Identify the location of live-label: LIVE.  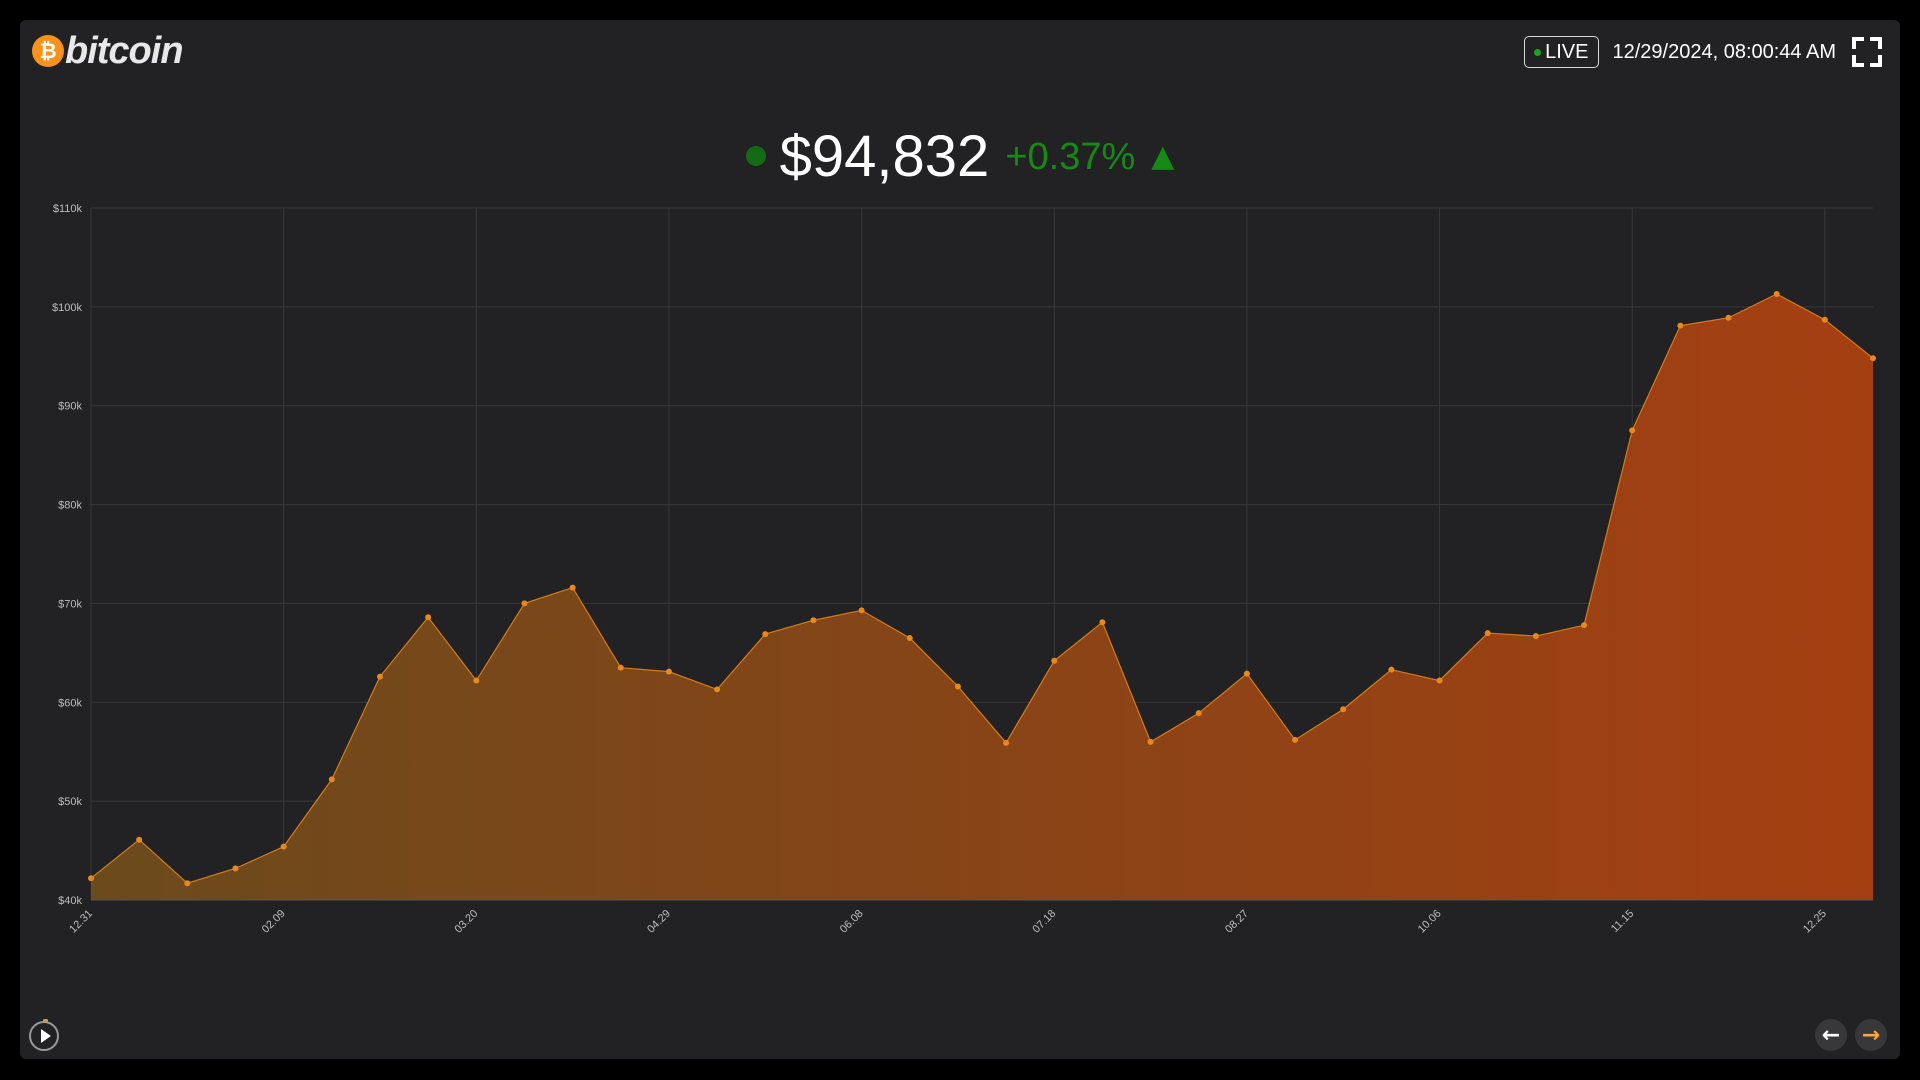
(1567, 51).